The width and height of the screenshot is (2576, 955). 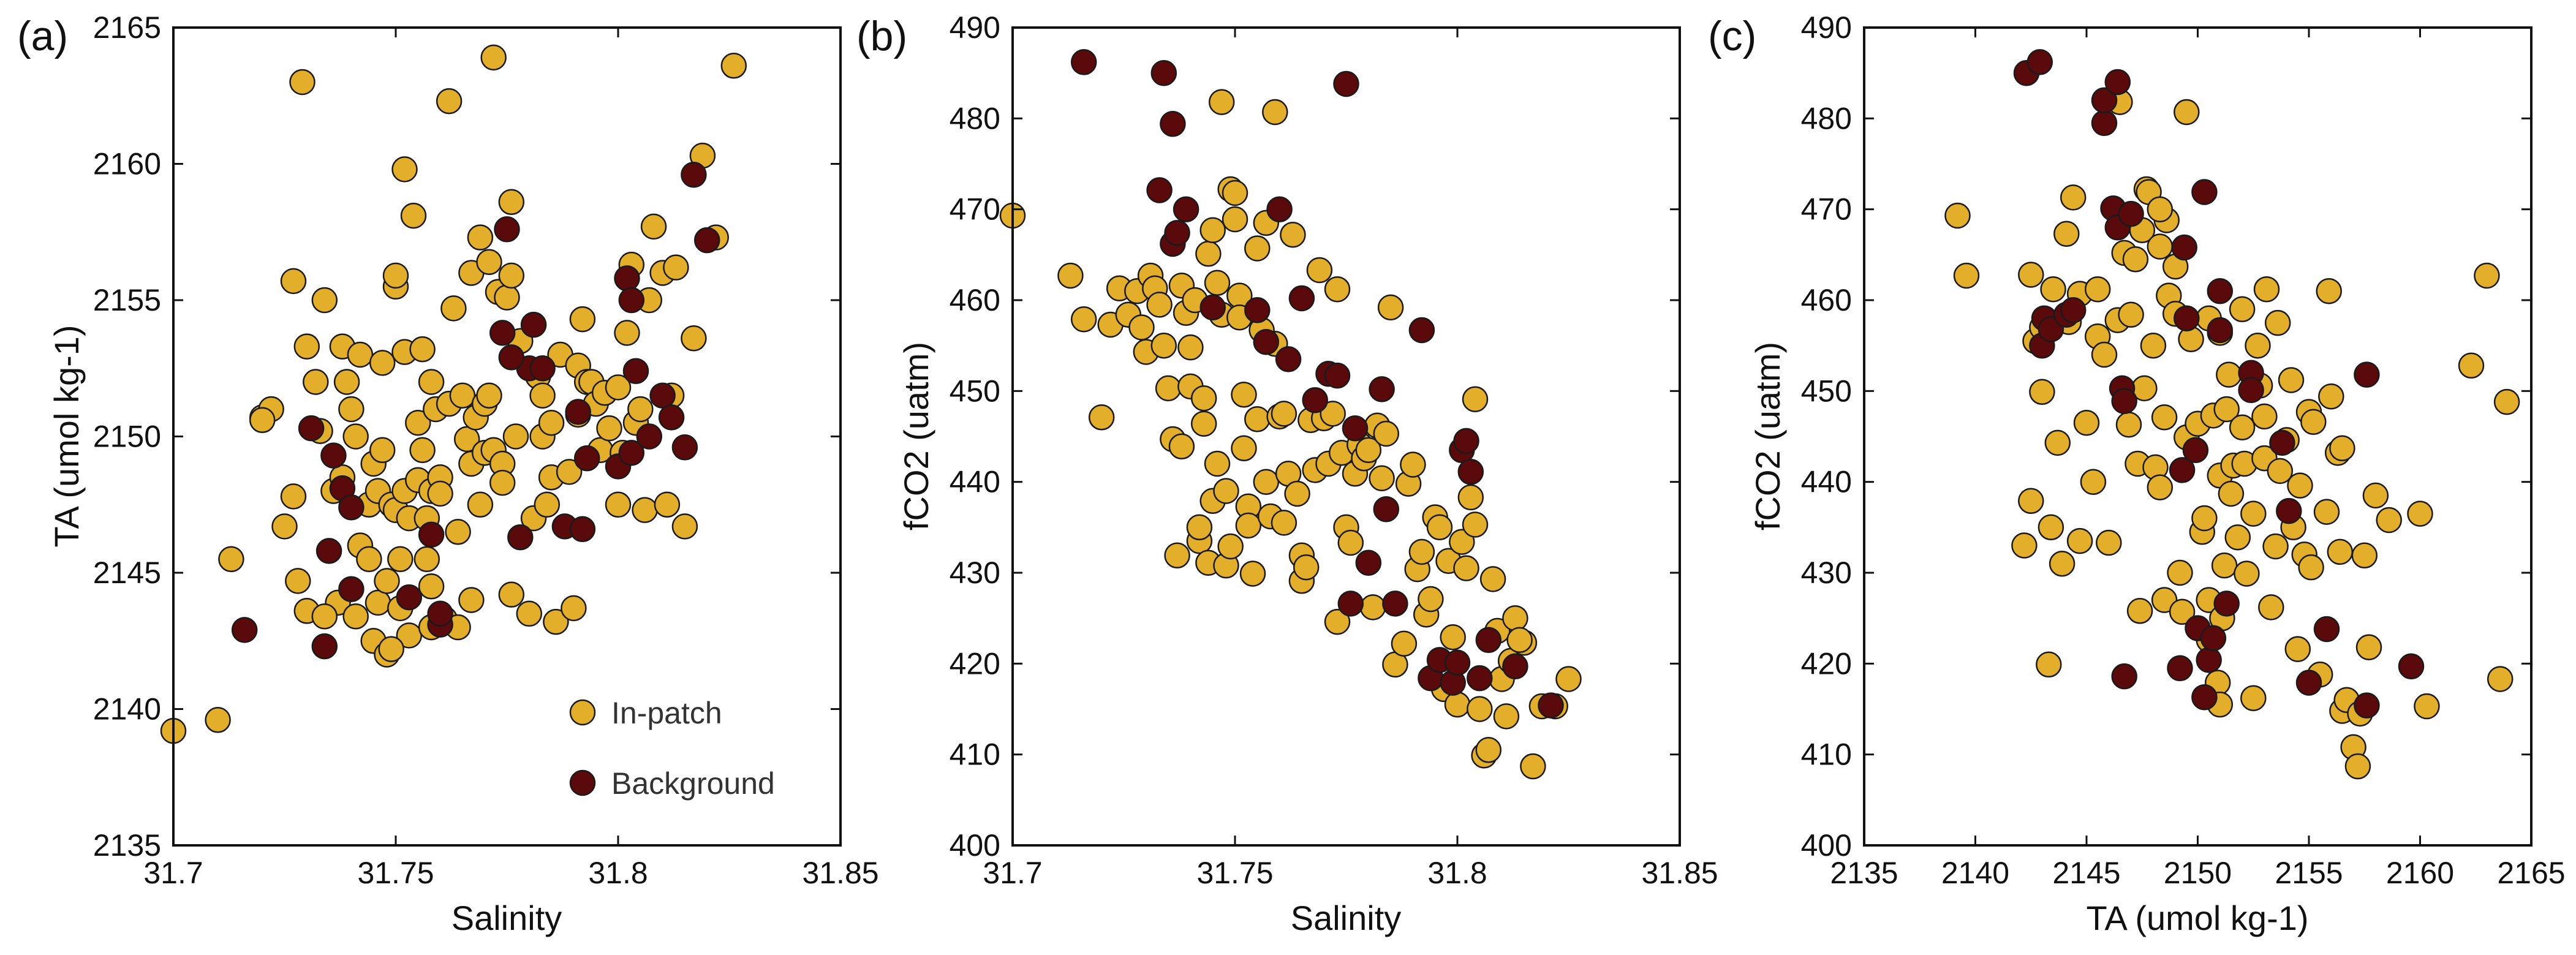 What do you see at coordinates (1975, 873) in the screenshot?
I see `x-tick-label: 2140` at bounding box center [1975, 873].